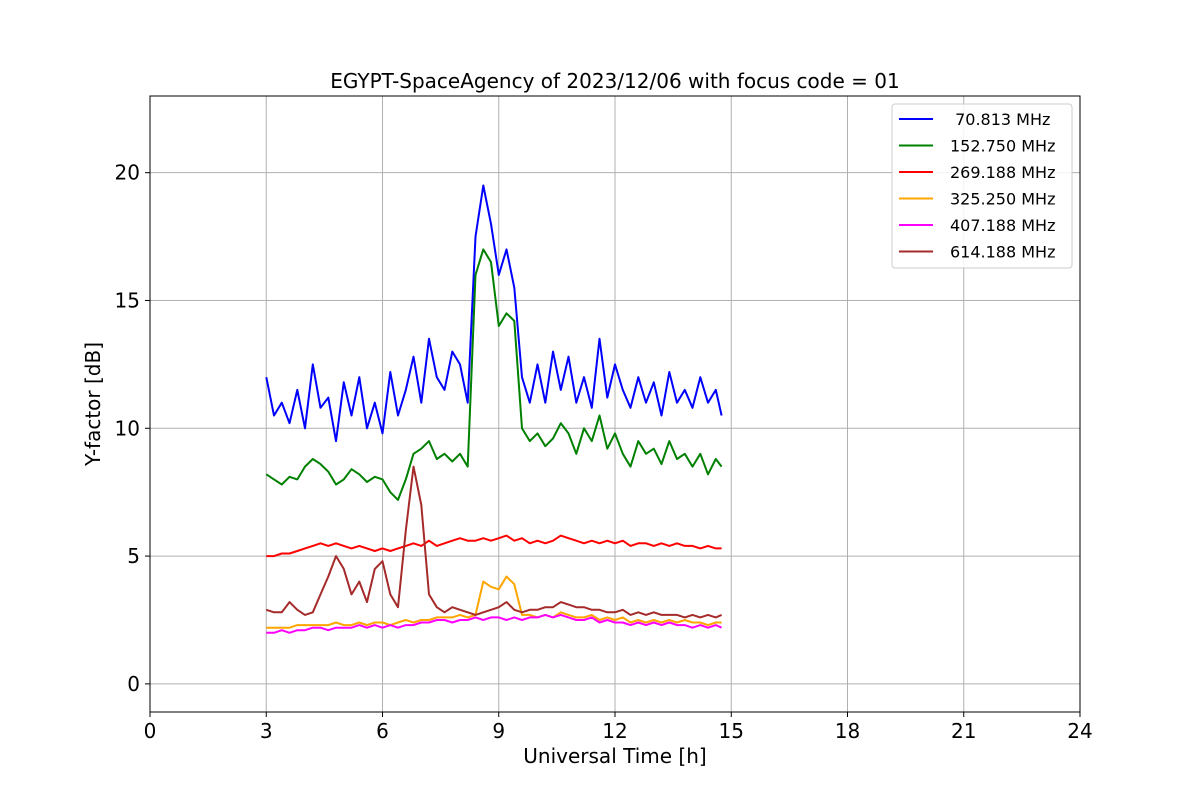  What do you see at coordinates (847, 731) in the screenshot?
I see `x-tick-label: 18` at bounding box center [847, 731].